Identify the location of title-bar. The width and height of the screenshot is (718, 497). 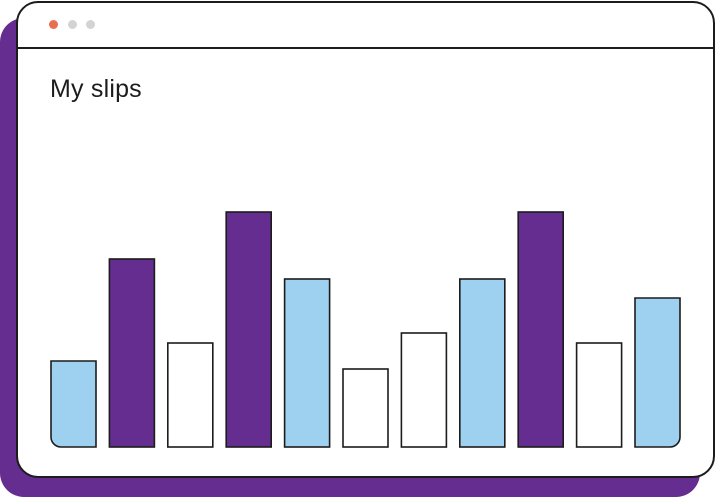
(365, 26).